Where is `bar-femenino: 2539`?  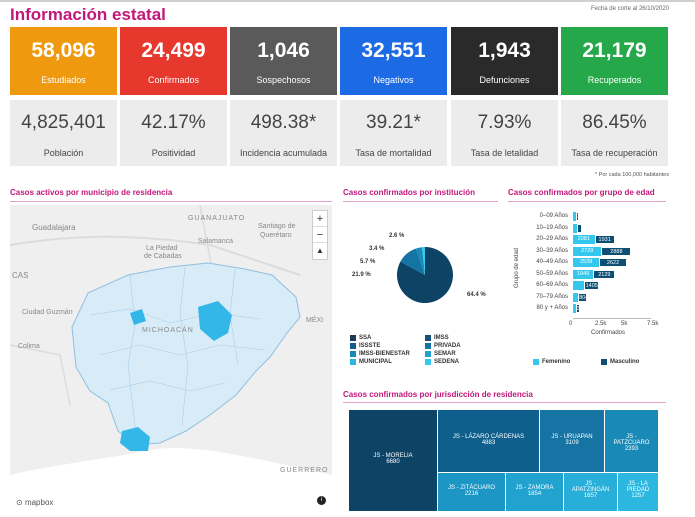
bar-femenino: 2539 is located at coordinates (586, 262).